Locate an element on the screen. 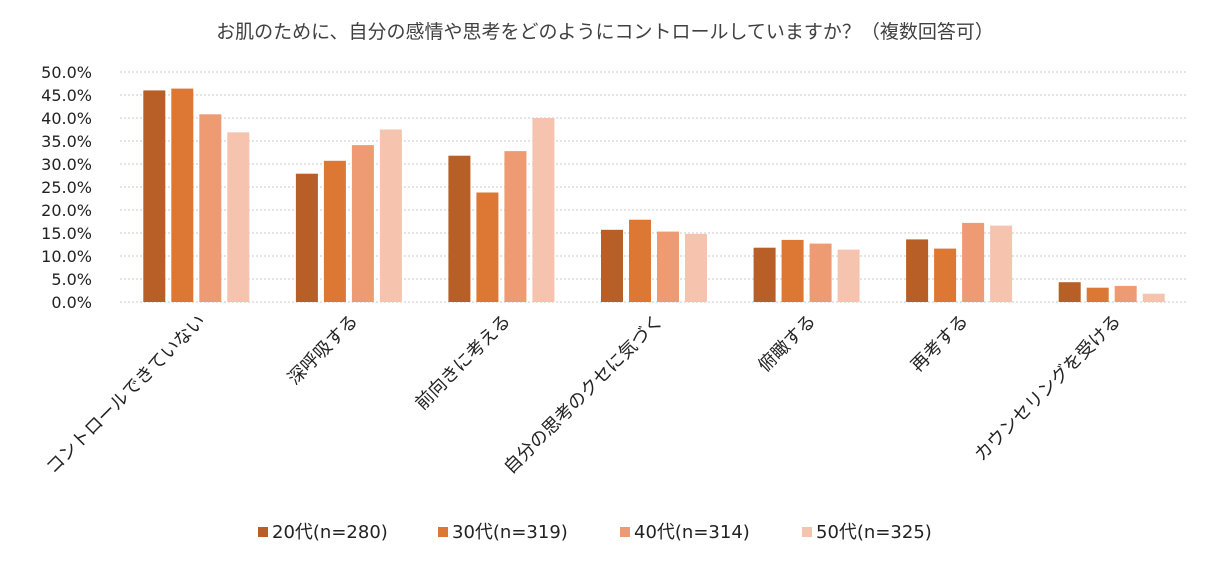 The width and height of the screenshot is (1210, 562). y-tick-label: 40.0% is located at coordinates (66, 118).